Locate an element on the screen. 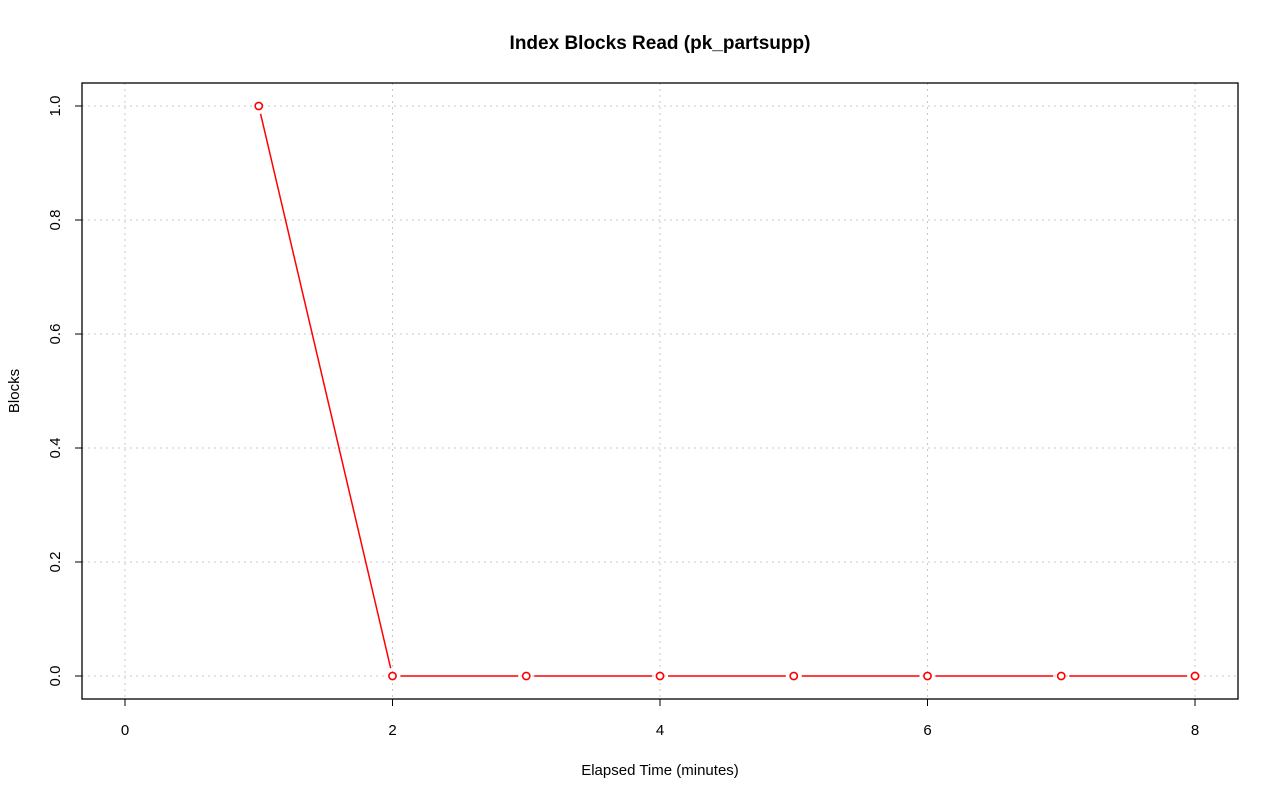  y-tick-label: 1.0 is located at coordinates (55, 106).